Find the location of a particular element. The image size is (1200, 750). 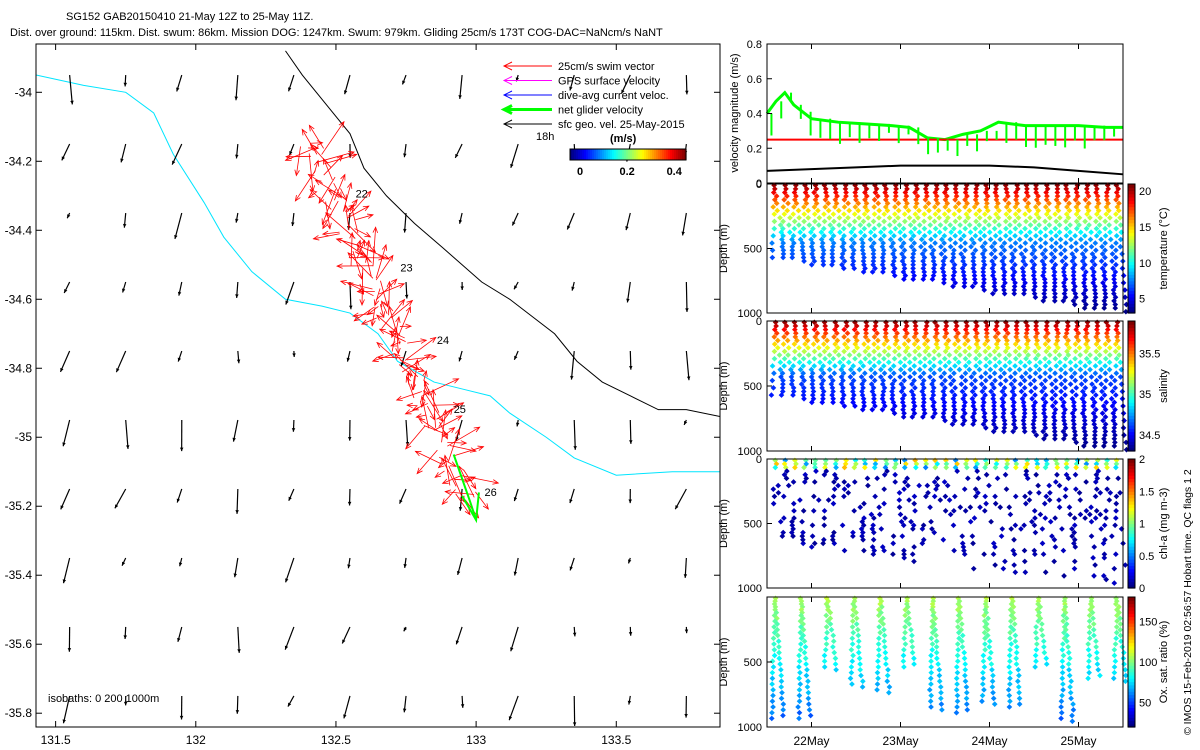

swim-vector-head is located at coordinates (326, 161).